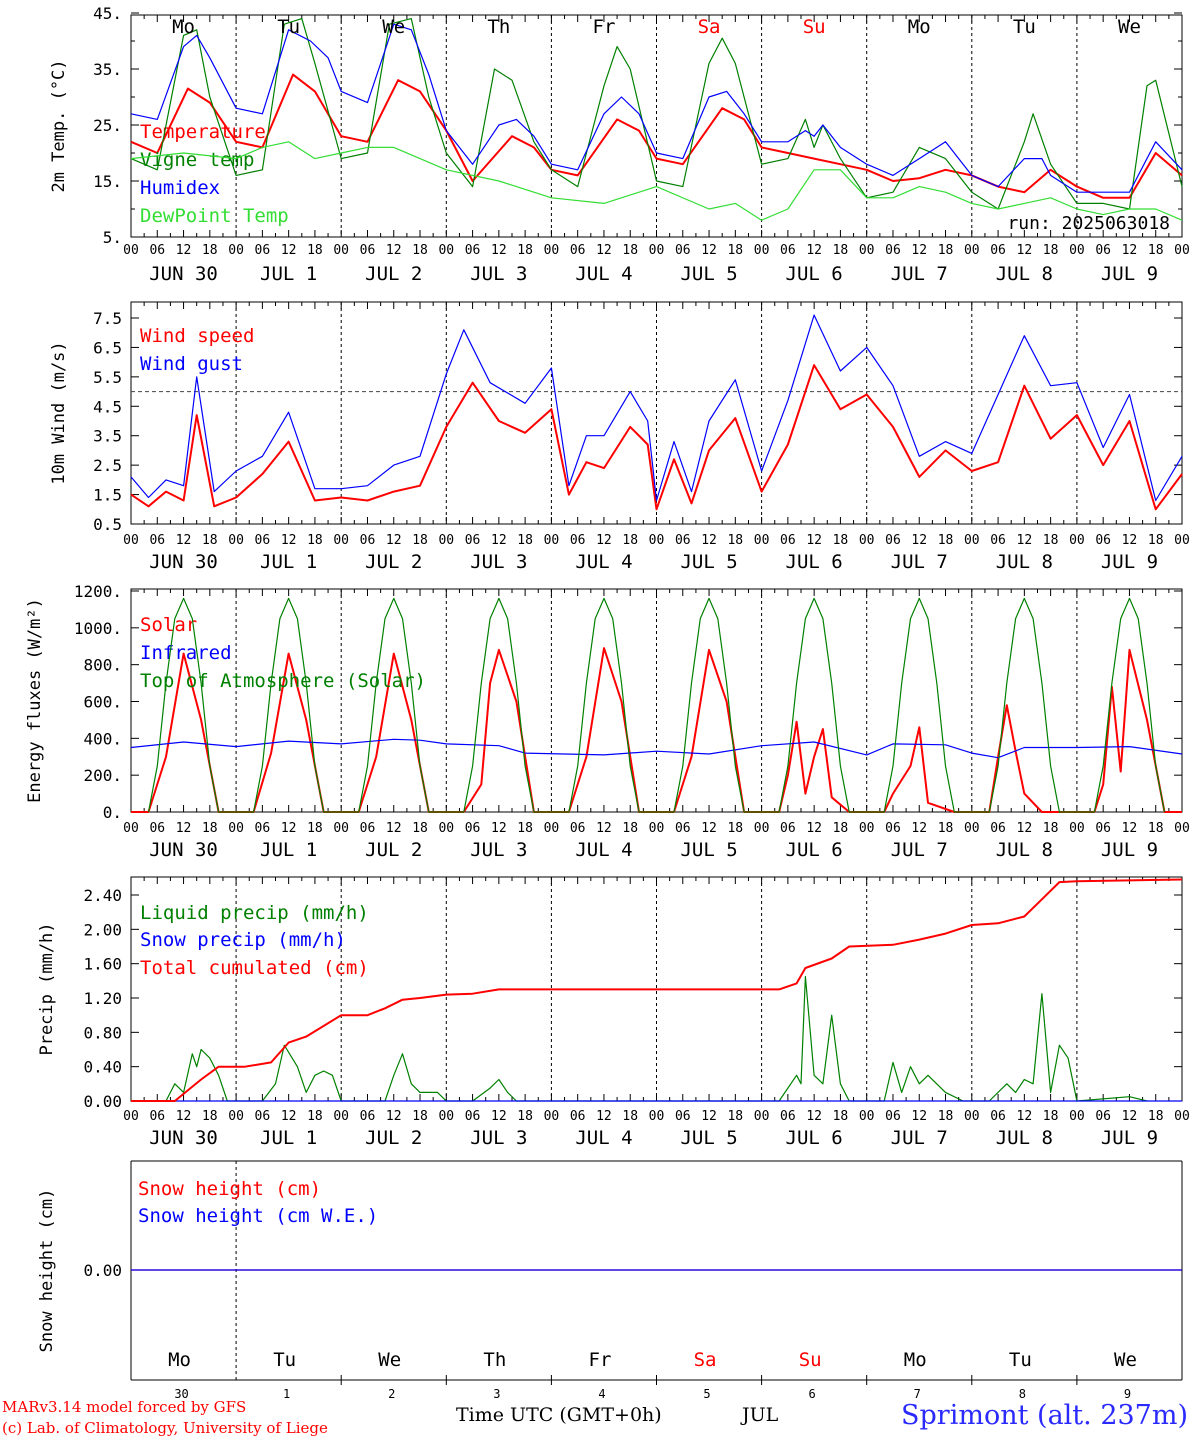  I want to click on series-line-vigne-temp, so click(656, 114).